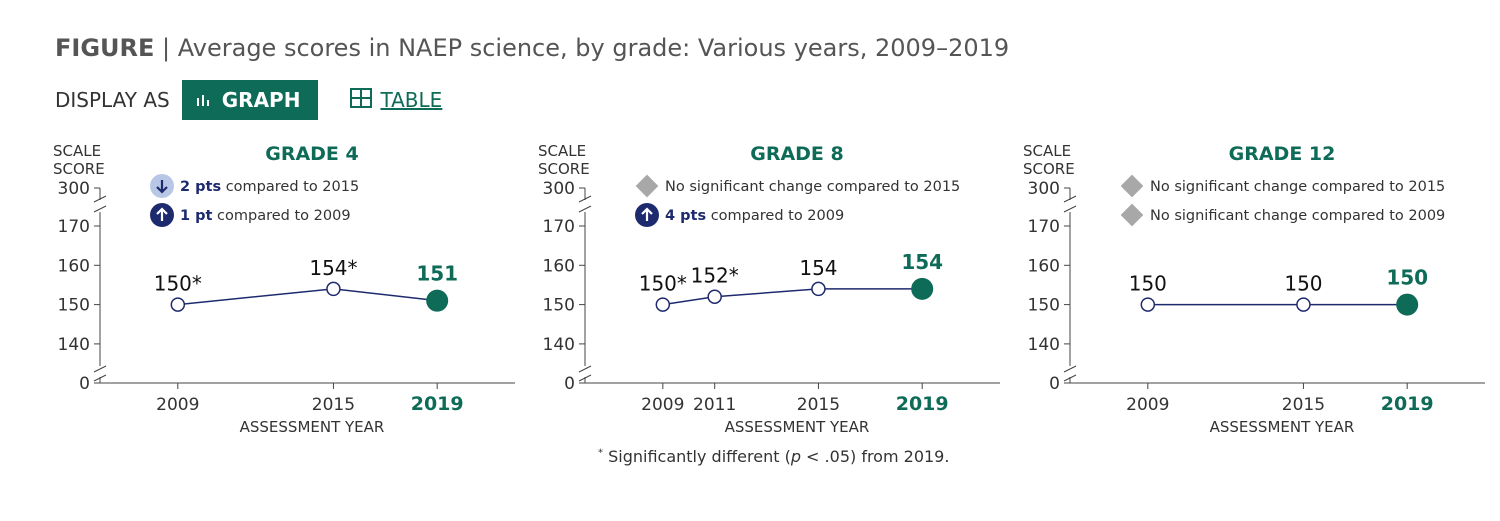 The image size is (1500, 521). I want to click on footnote-p: p, so click(795, 456).